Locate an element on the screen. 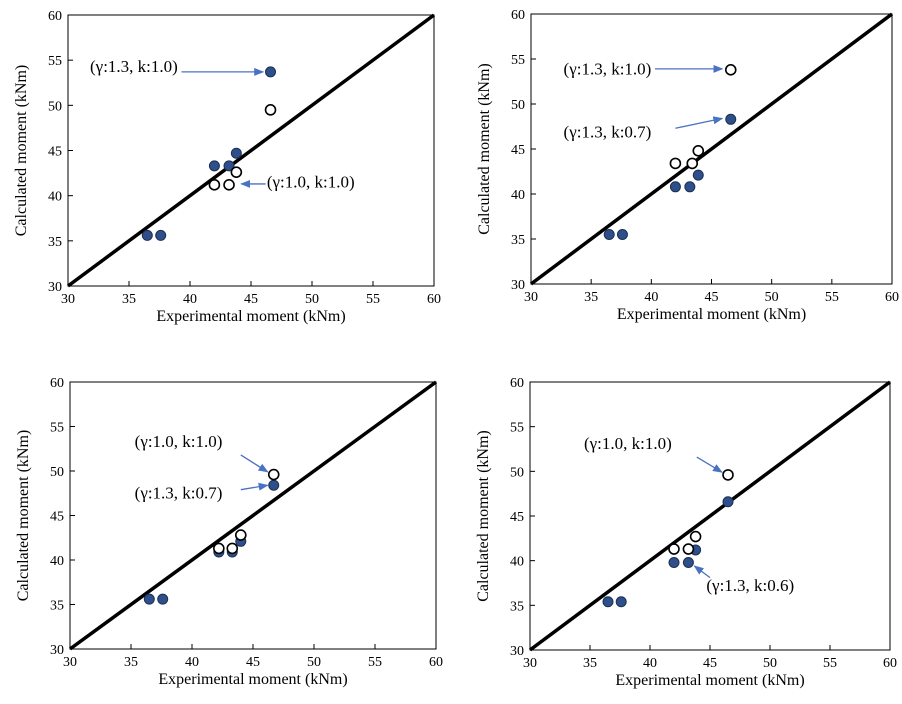 This screenshot has width=902, height=704. annotation-label: (γ:1.3, k:0.6) is located at coordinates (750, 585).